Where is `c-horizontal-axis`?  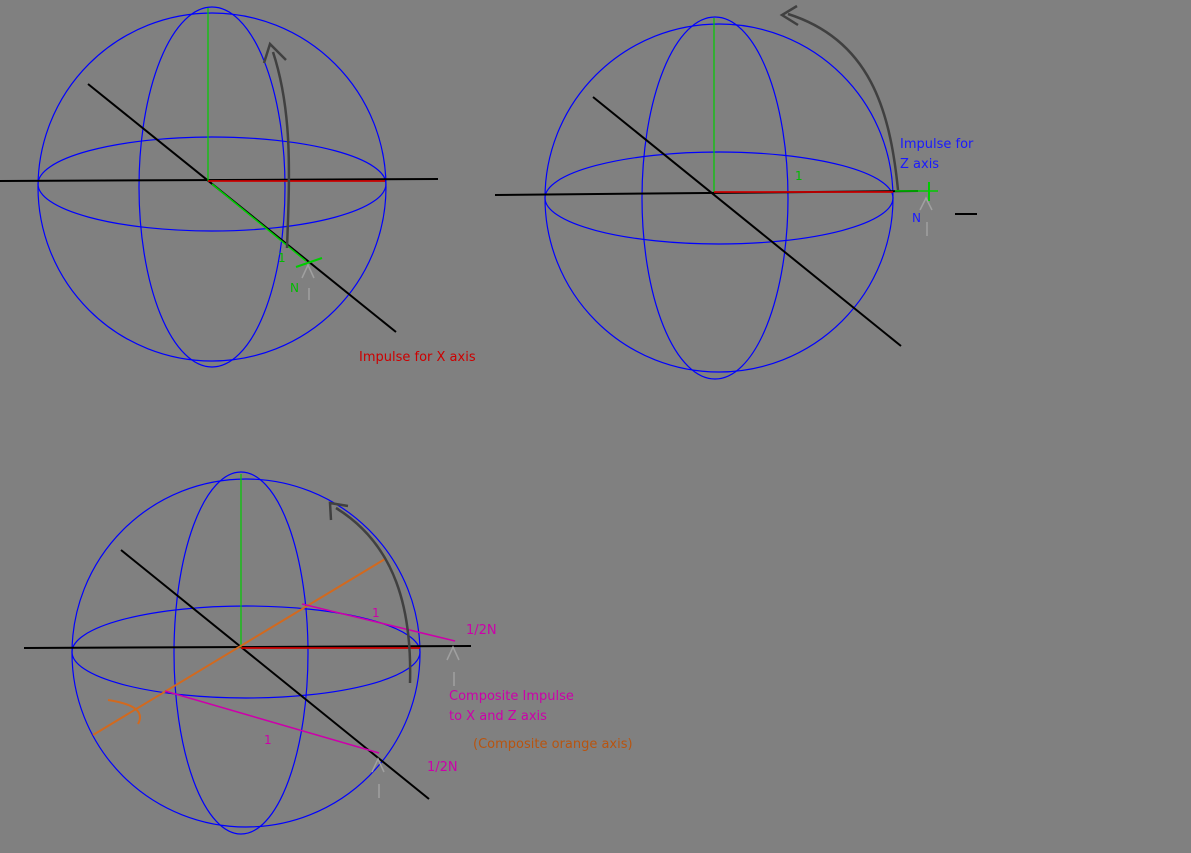
c-horizontal-axis is located at coordinates (247, 647).